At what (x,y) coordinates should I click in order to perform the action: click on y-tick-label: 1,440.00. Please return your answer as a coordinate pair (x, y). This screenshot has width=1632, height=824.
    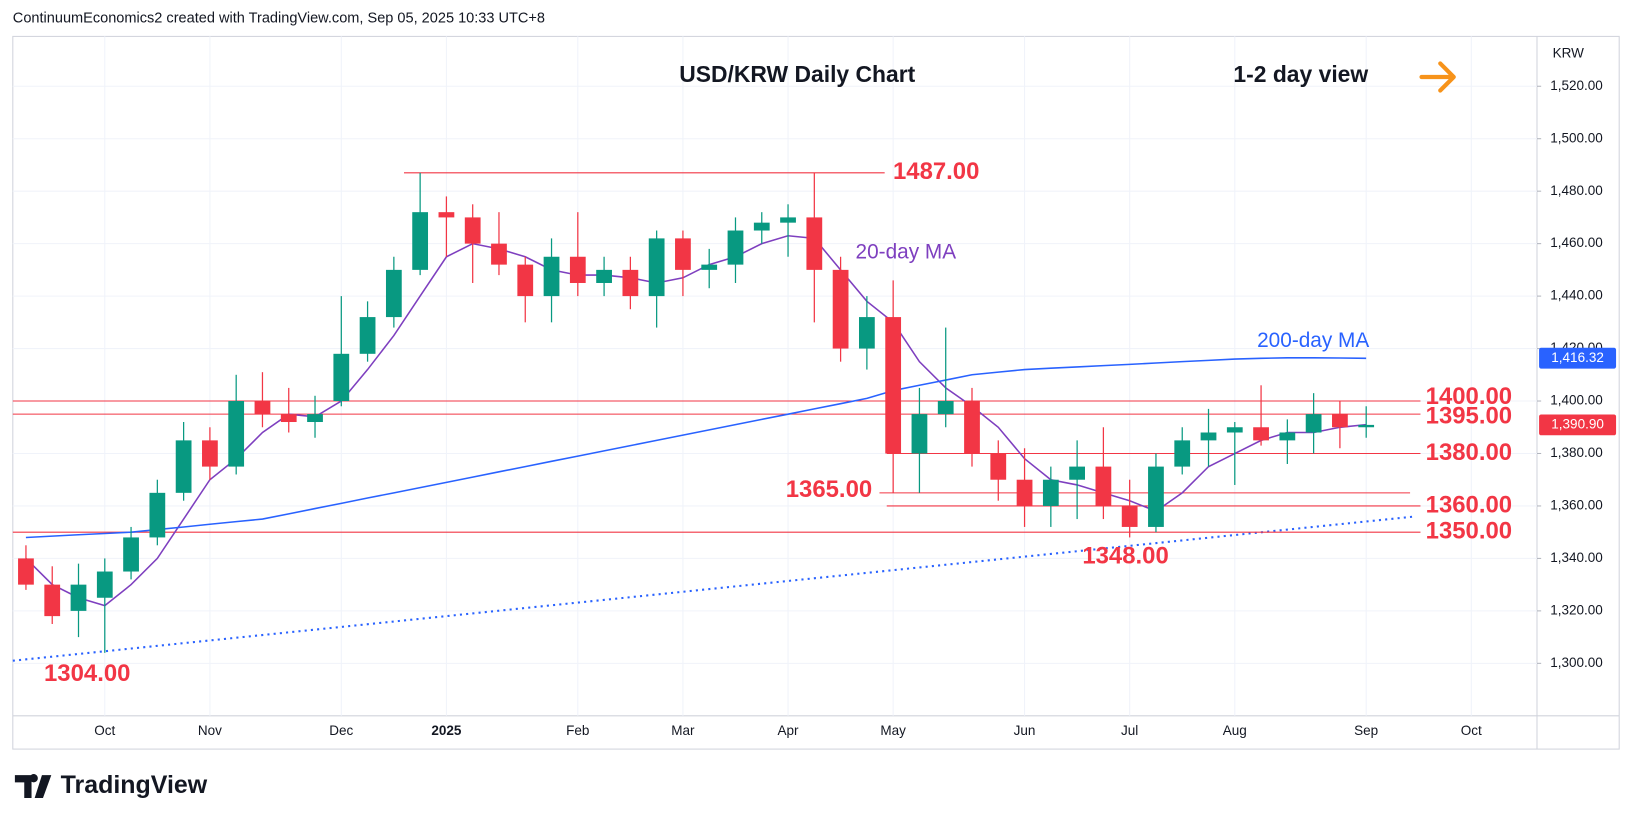
    Looking at the image, I should click on (1576, 295).